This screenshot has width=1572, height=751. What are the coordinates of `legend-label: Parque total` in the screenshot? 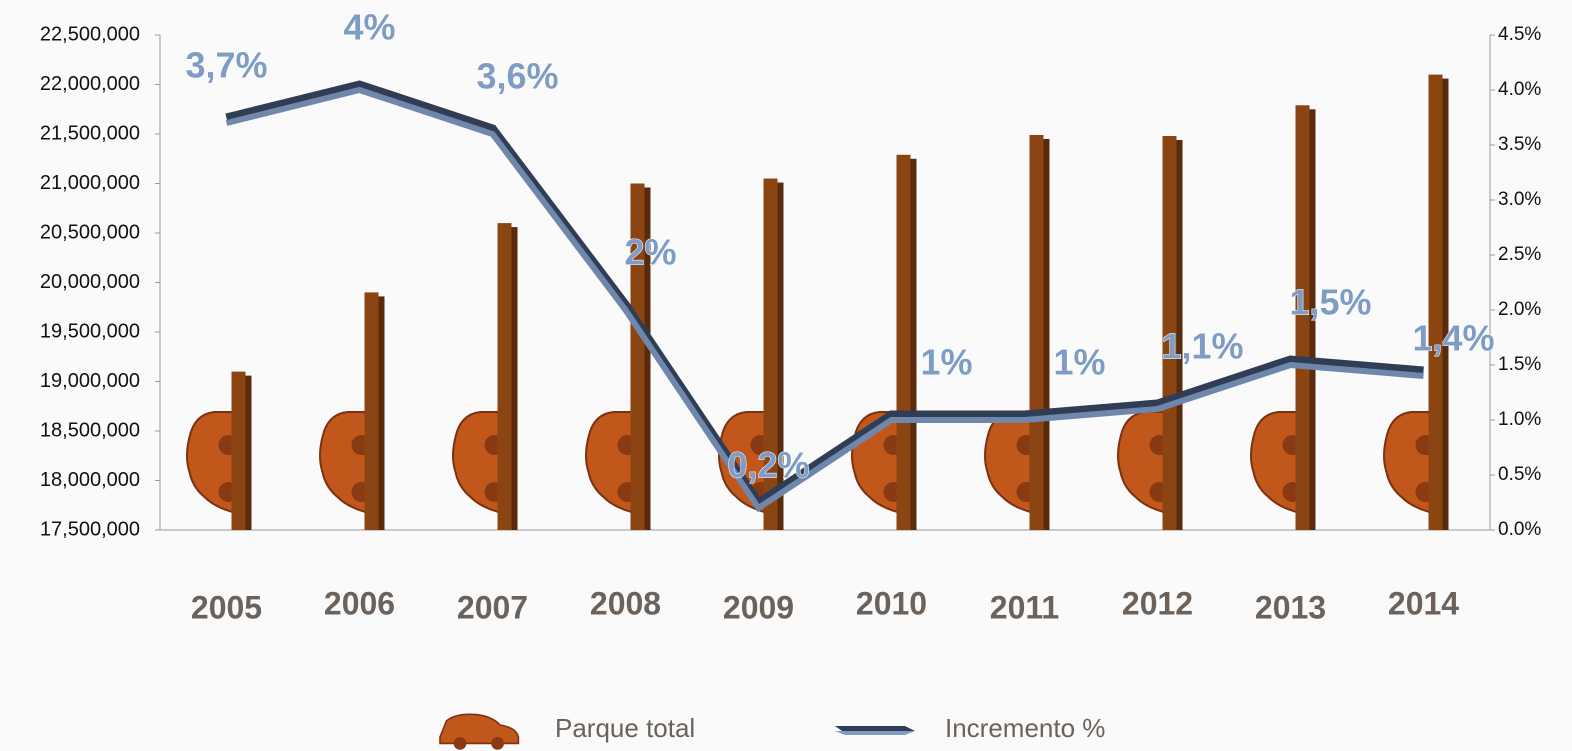 It's located at (625, 728).